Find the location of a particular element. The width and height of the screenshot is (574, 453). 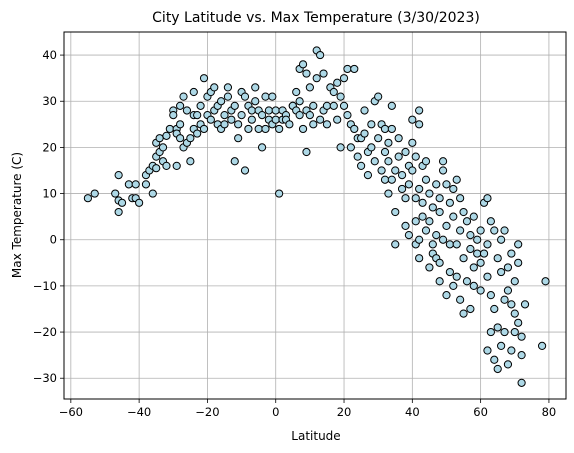

x-tick-label: −20 is located at coordinates (207, 412).